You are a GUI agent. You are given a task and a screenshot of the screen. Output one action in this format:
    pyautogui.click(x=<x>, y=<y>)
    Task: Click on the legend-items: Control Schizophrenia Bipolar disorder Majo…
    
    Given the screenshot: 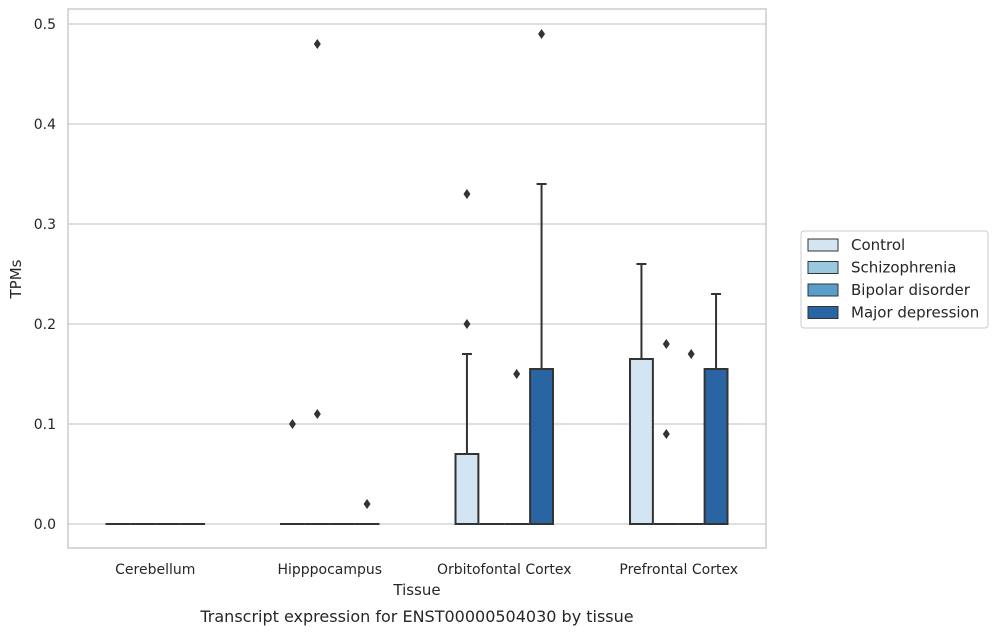 What is the action you would take?
    pyautogui.click(x=893, y=279)
    